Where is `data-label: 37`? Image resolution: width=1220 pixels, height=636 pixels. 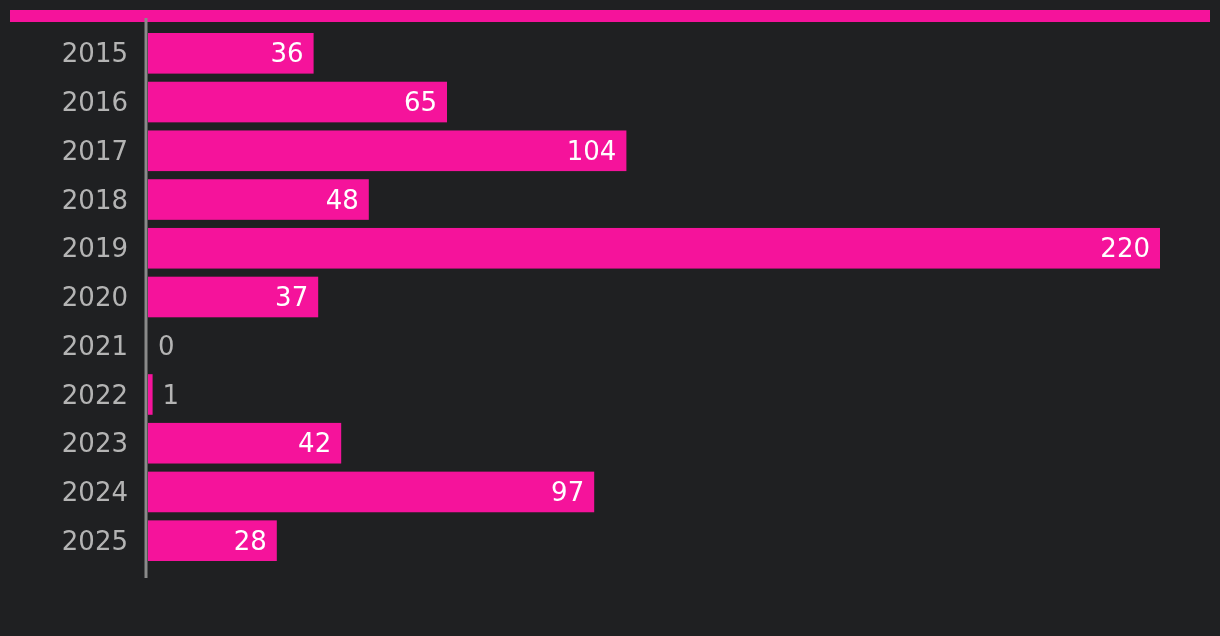 data-label: 37 is located at coordinates (292, 297).